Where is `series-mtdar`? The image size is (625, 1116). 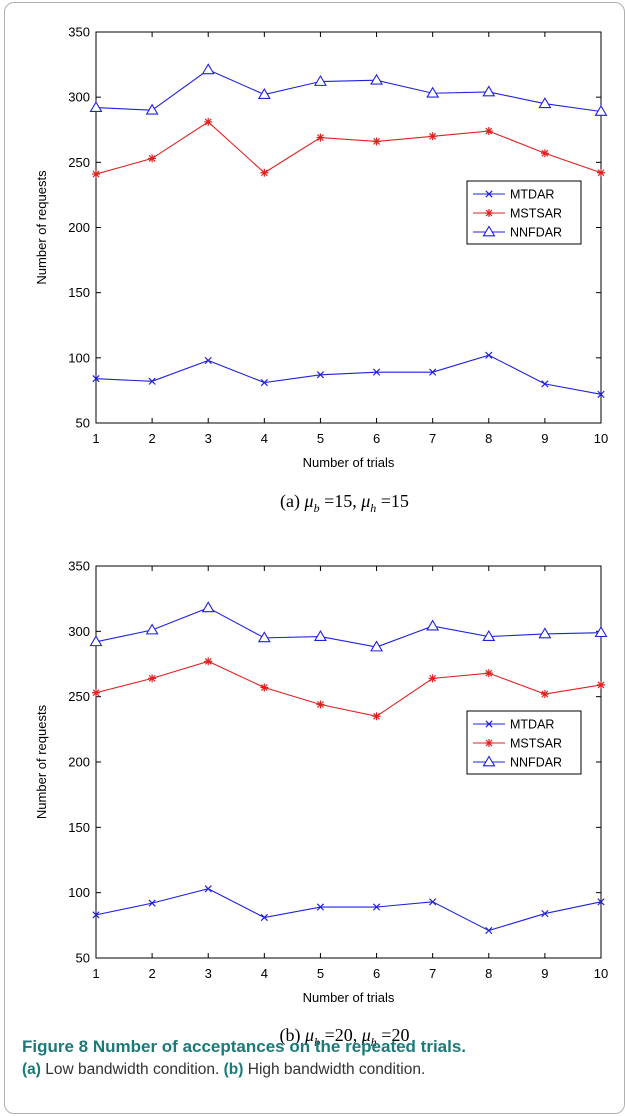
series-mtdar is located at coordinates (348, 374).